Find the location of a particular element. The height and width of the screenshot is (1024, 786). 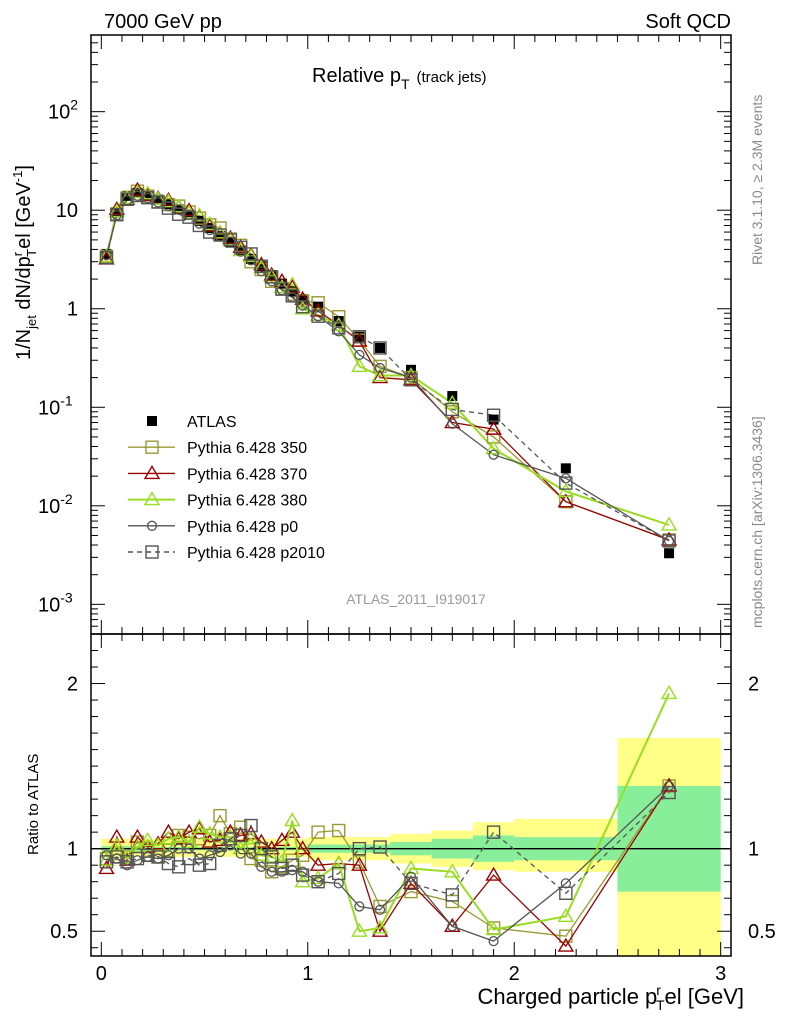

ratio-marker-s4-p0 is located at coordinates (106, 862).